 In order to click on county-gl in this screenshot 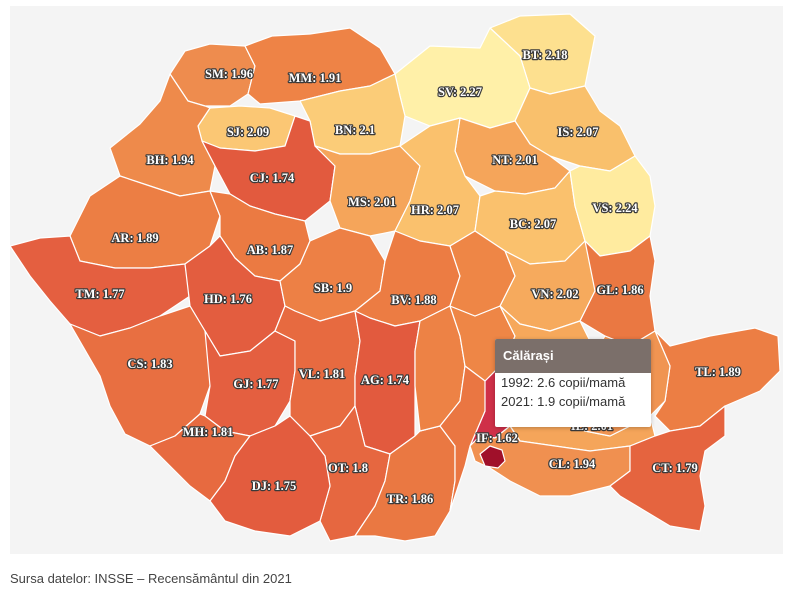, I will do `click(617, 291)`.